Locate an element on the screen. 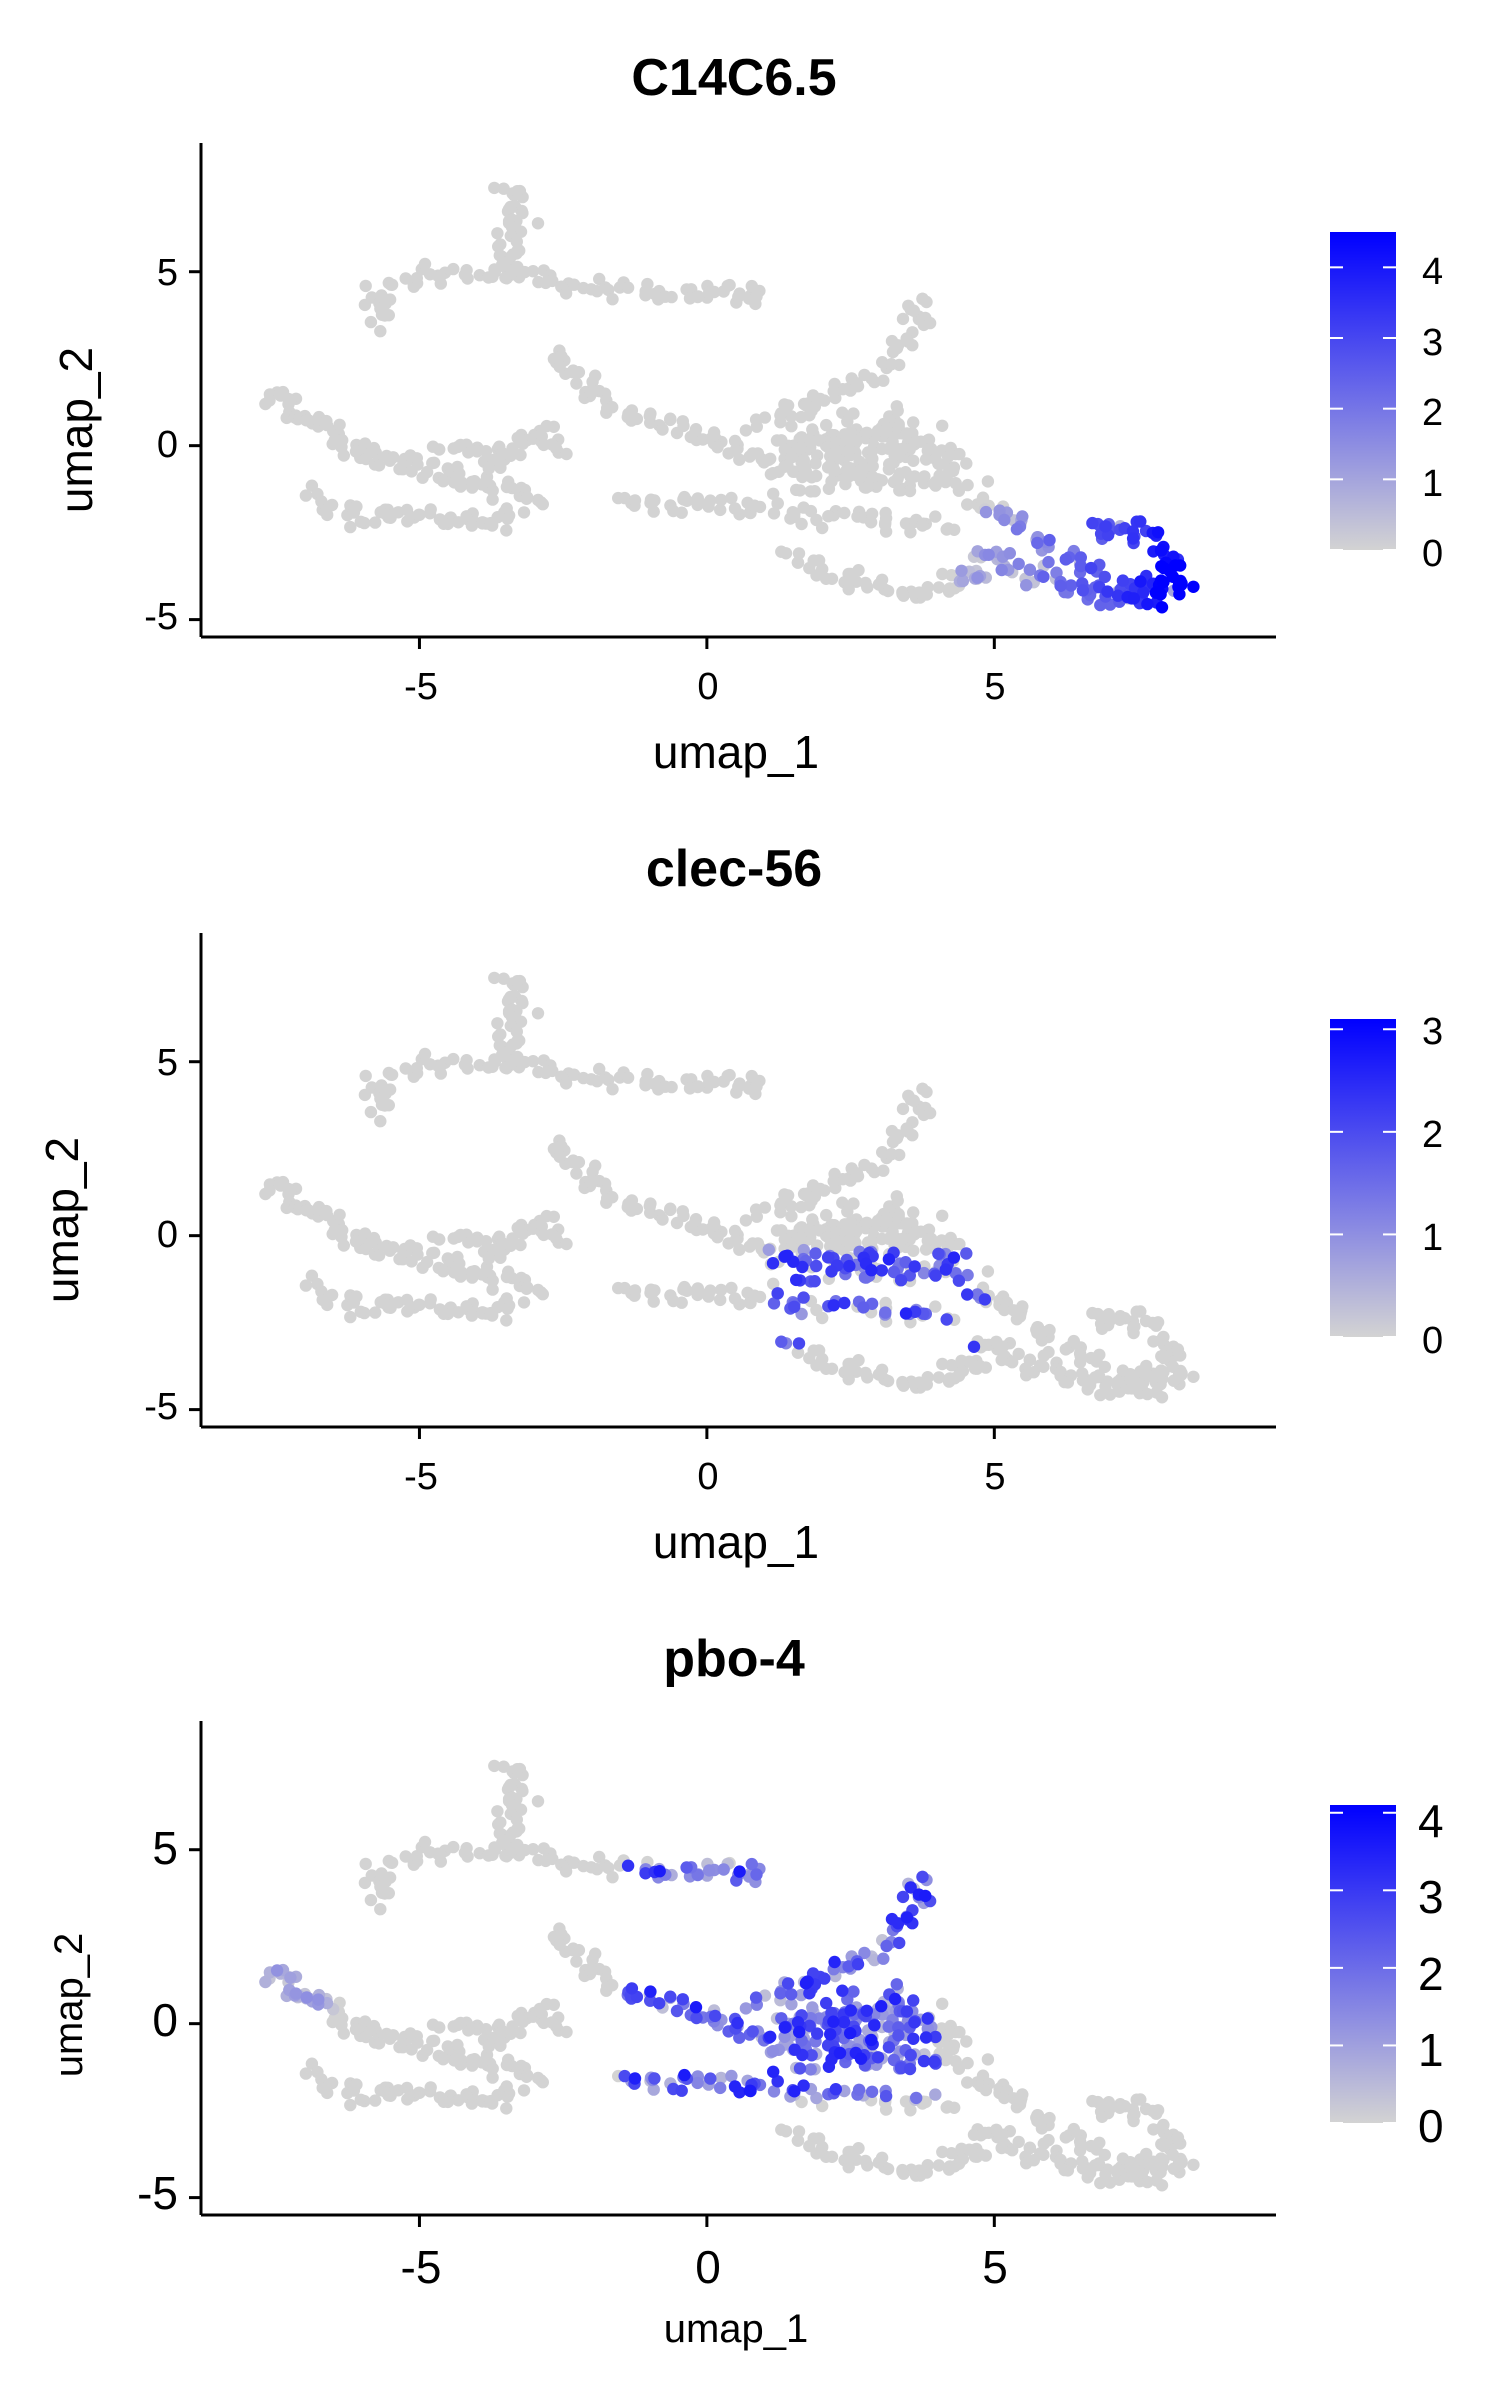 The image size is (1500, 2399). panel-3-legend-label: 1 is located at coordinates (1431, 2050).